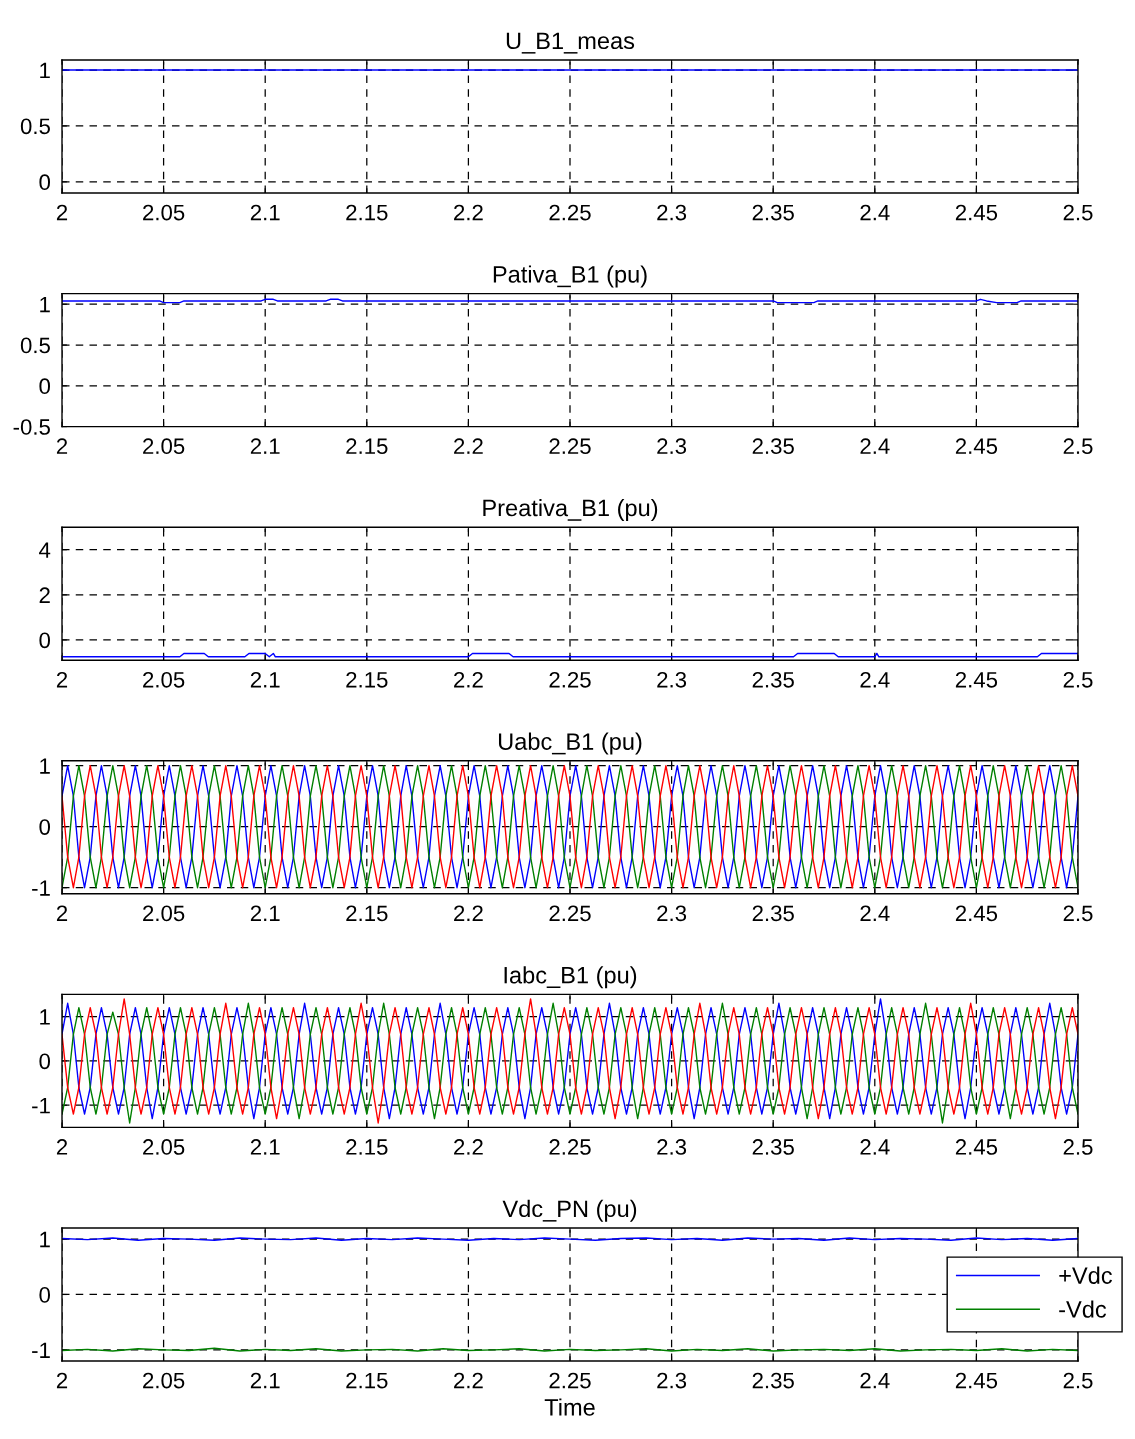 This screenshot has width=1135, height=1439. Describe the element at coordinates (1086, 1275) in the screenshot. I see `legend-label: +Vdc` at that location.